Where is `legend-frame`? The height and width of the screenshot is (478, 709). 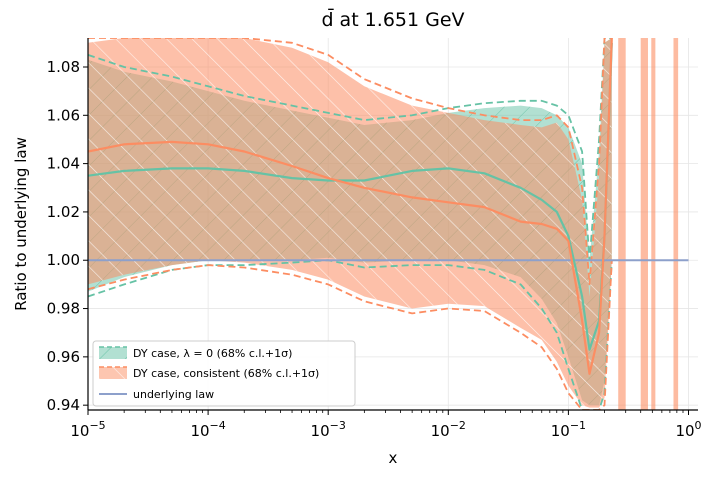
legend-frame is located at coordinates (224, 373).